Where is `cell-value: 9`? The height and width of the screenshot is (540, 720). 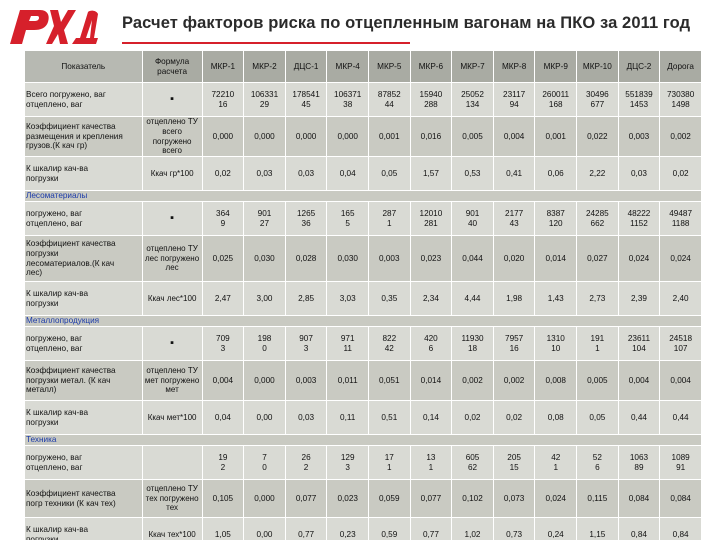 cell-value: 9 is located at coordinates (223, 223).